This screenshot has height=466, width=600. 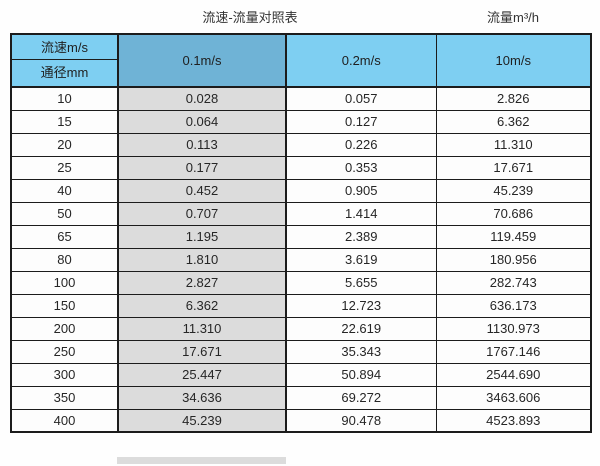 I want to click on value-cell: 4523.893, so click(x=513, y=420).